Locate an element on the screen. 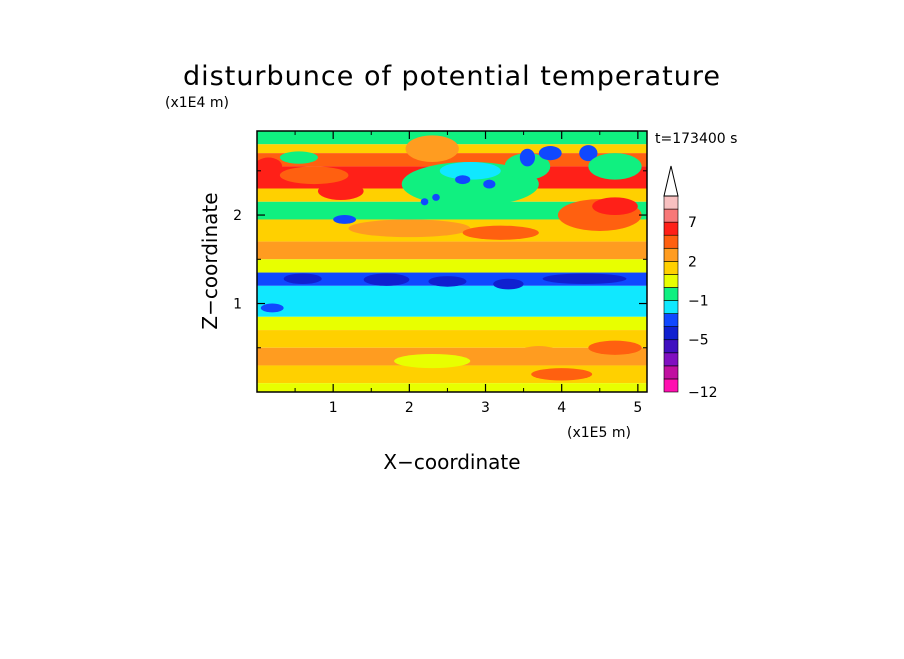  y-axis-label: Z−coordinate is located at coordinates (210, 260).